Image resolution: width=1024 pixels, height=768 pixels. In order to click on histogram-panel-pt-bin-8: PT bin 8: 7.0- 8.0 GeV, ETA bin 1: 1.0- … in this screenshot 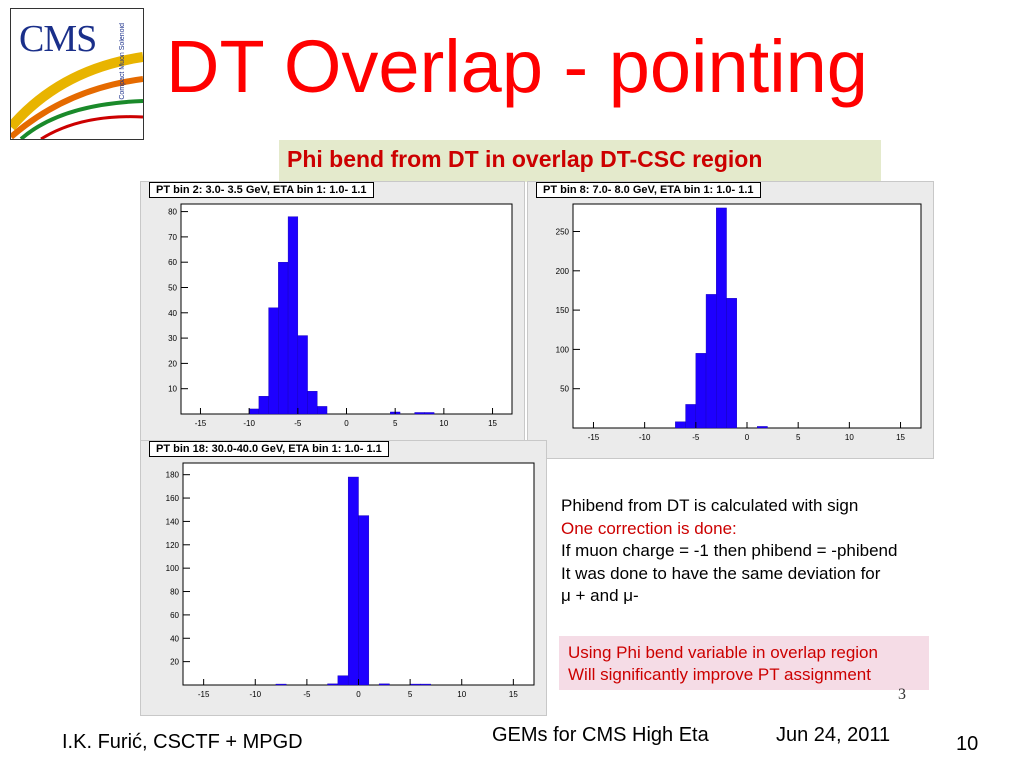, I will do `click(730, 320)`.